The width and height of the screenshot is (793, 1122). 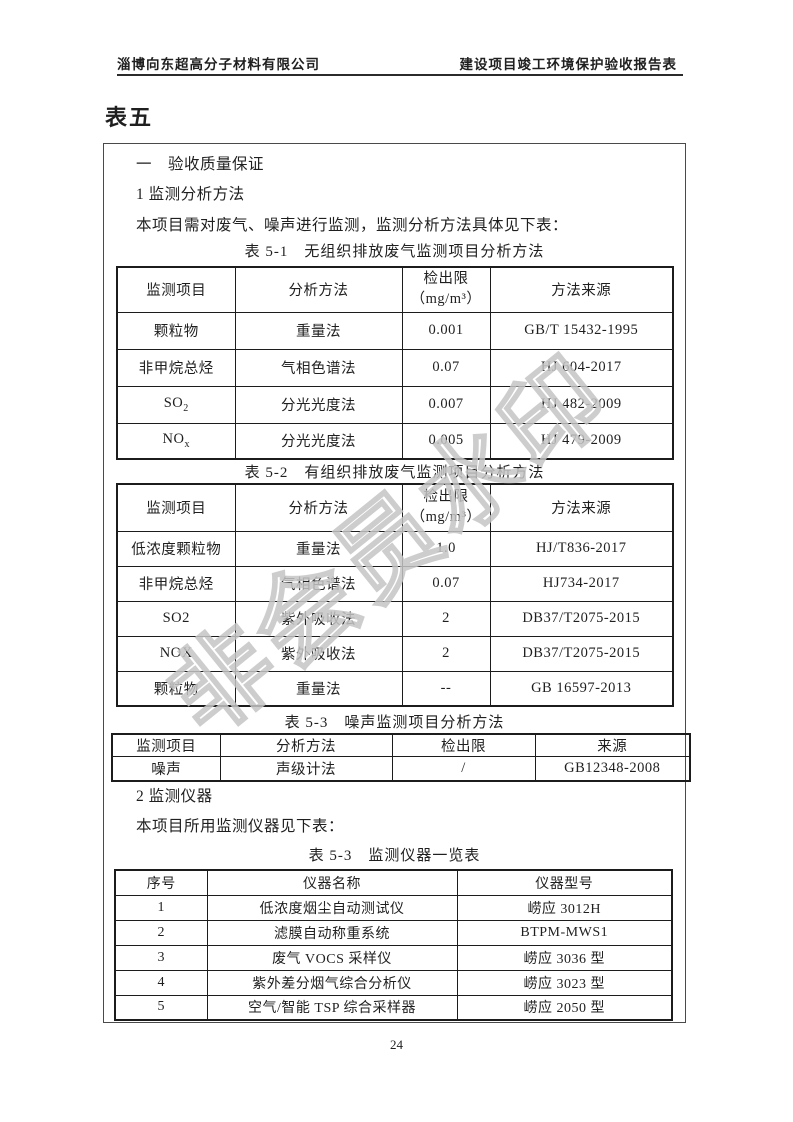 I want to click on table-row: NOX 紫外吸收法 2 DB37/T2075-2015, so click(x=395, y=653).